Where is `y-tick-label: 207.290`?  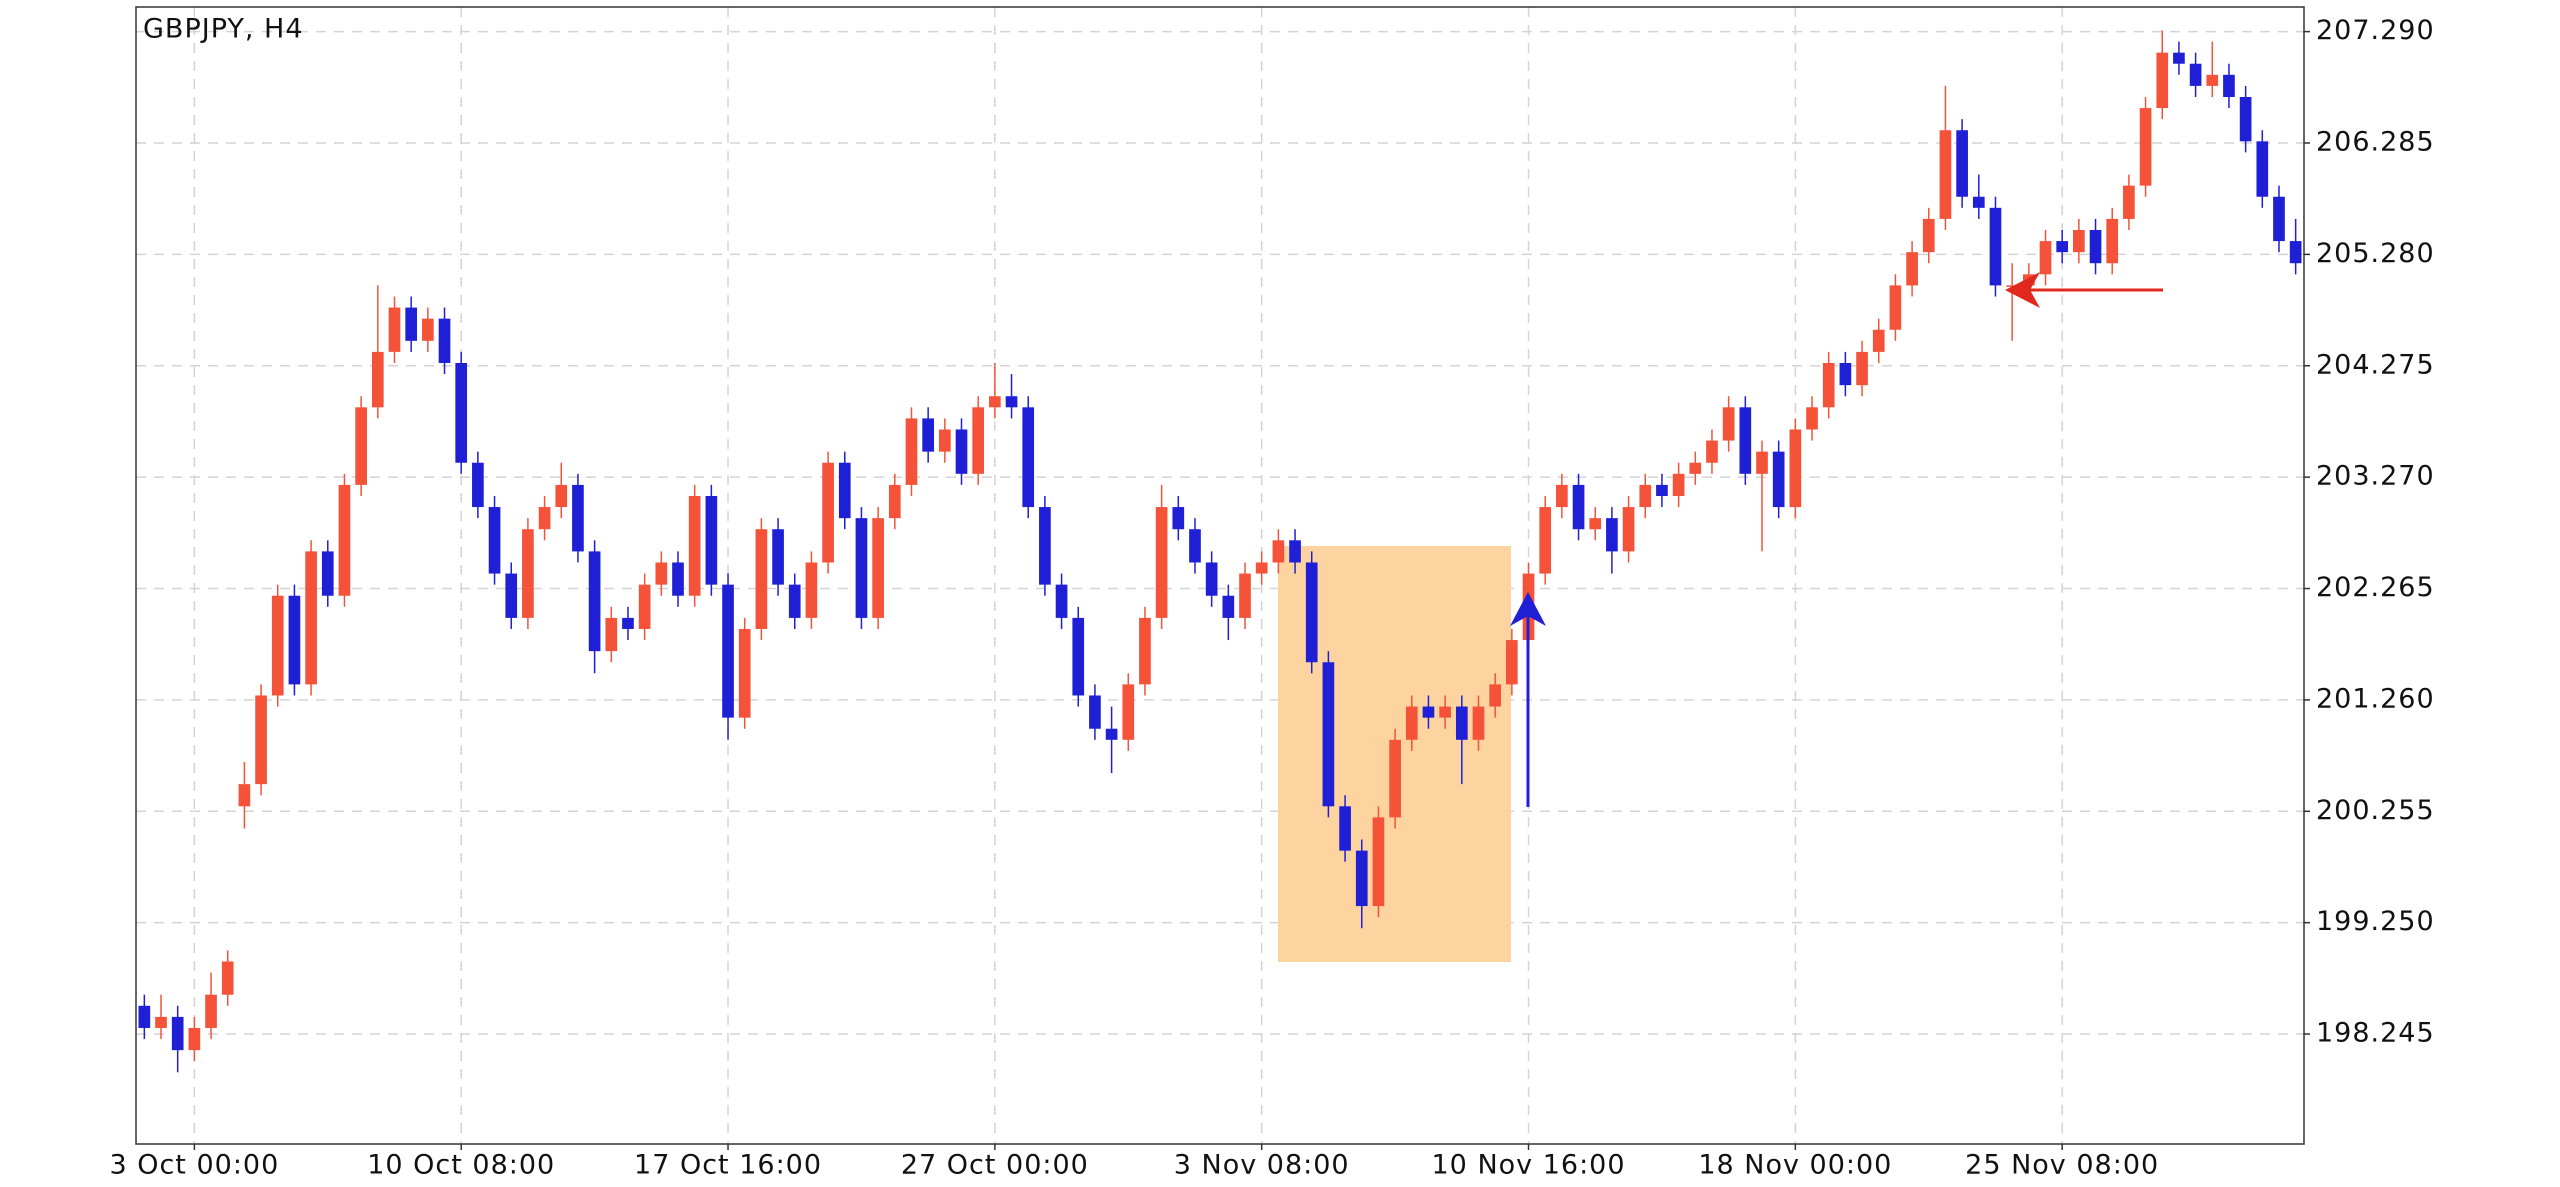 y-tick-label: 207.290 is located at coordinates (2375, 30).